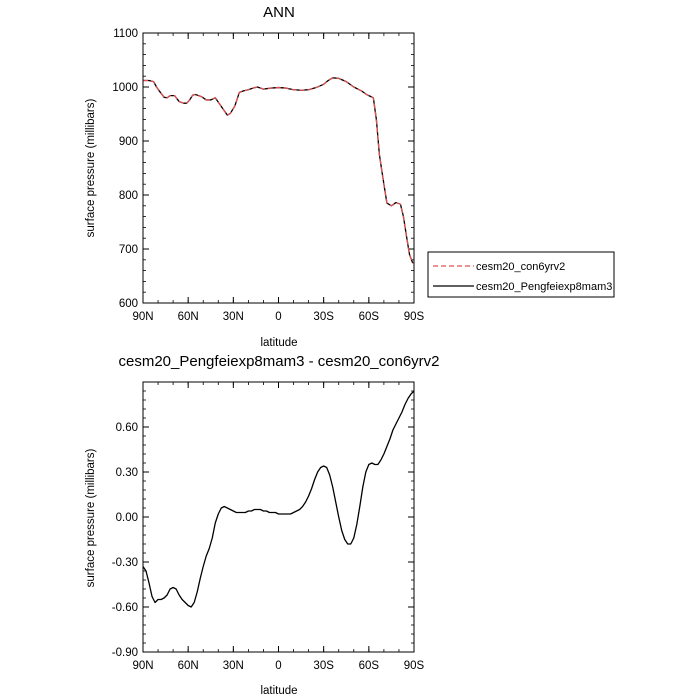 This screenshot has width=700, height=700. What do you see at coordinates (128, 196) in the screenshot?
I see `y-tick-label: 800` at bounding box center [128, 196].